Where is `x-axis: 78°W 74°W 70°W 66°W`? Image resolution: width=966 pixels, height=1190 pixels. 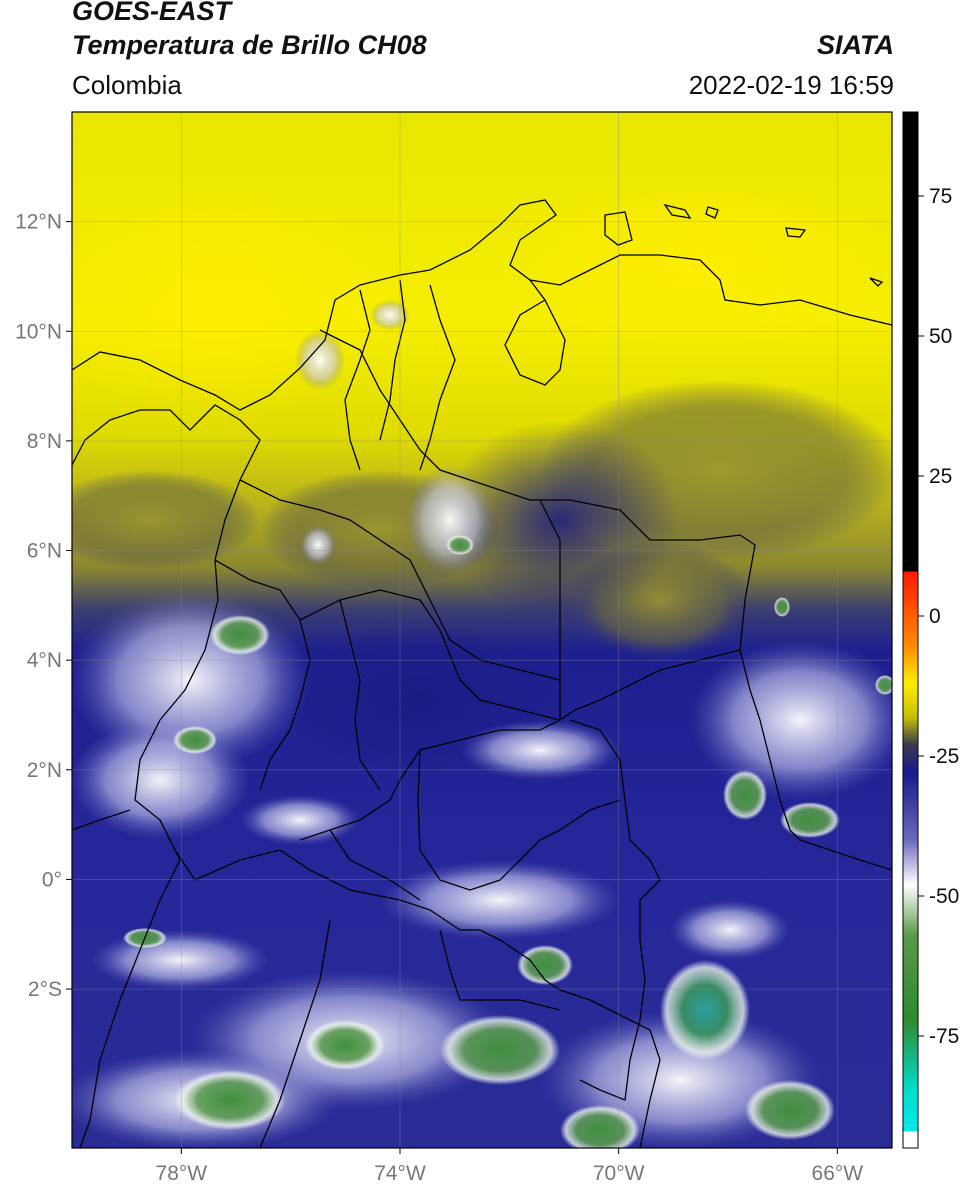
x-axis: 78°W 74°W 70°W 66°W is located at coordinates (510, 1166).